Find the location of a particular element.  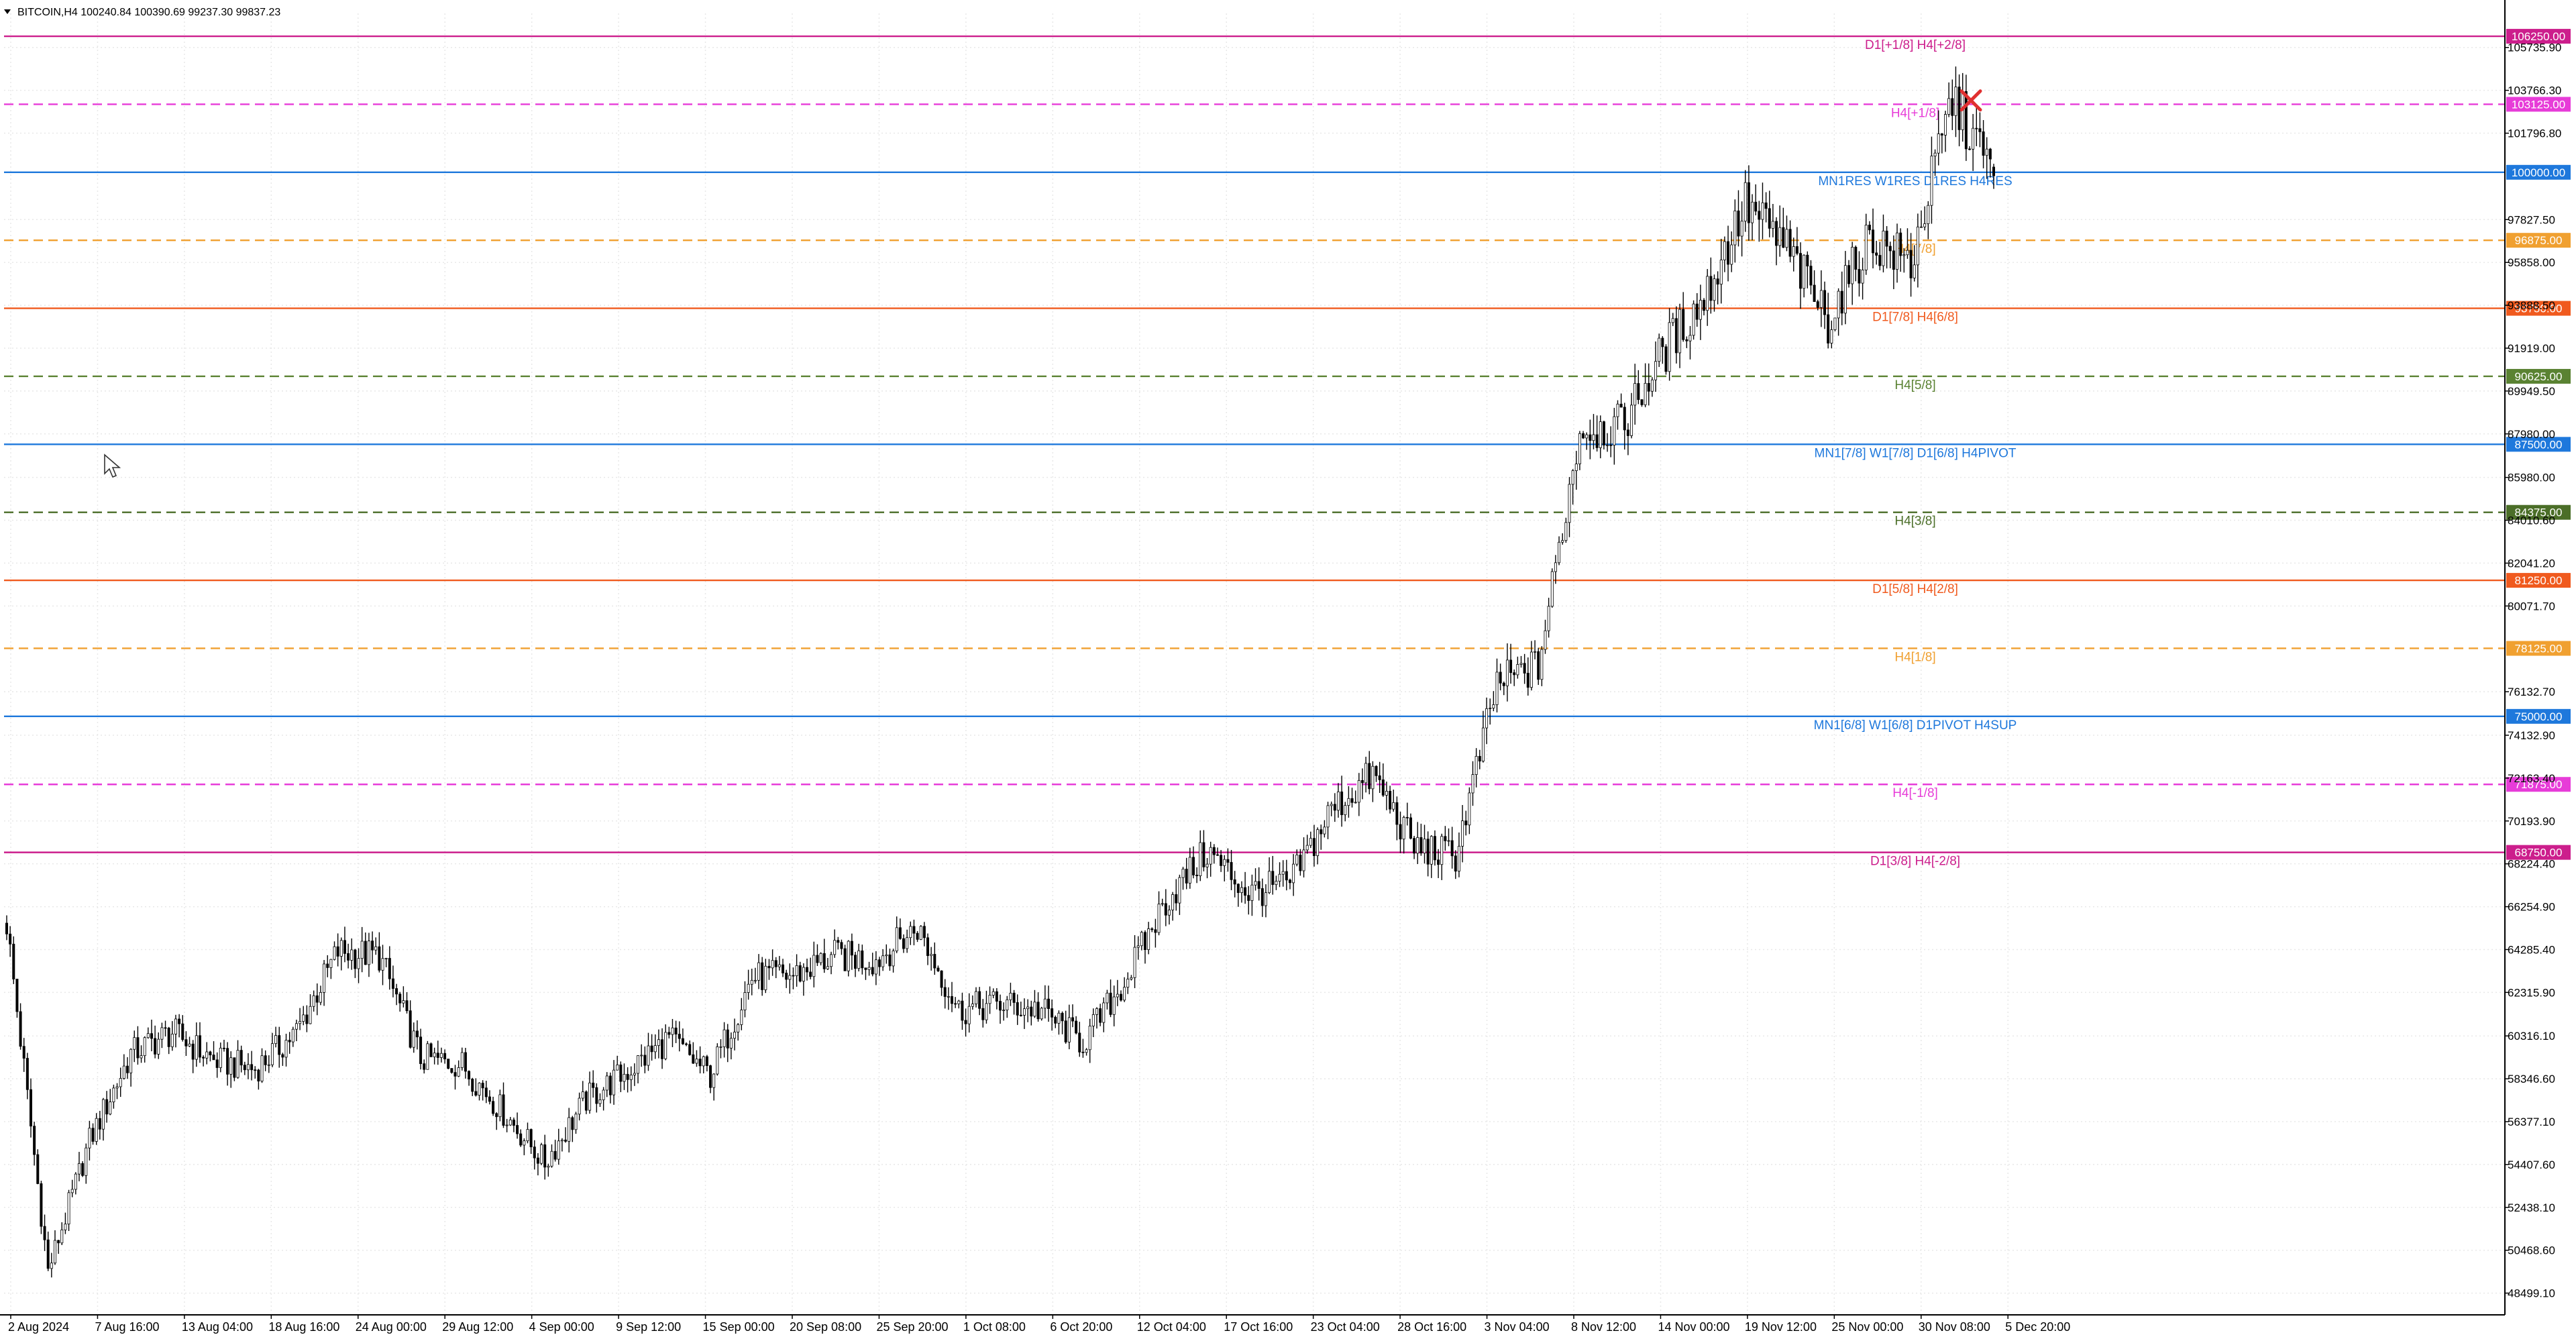

time-tick-label: 13 Aug 04:00 is located at coordinates (217, 1327).